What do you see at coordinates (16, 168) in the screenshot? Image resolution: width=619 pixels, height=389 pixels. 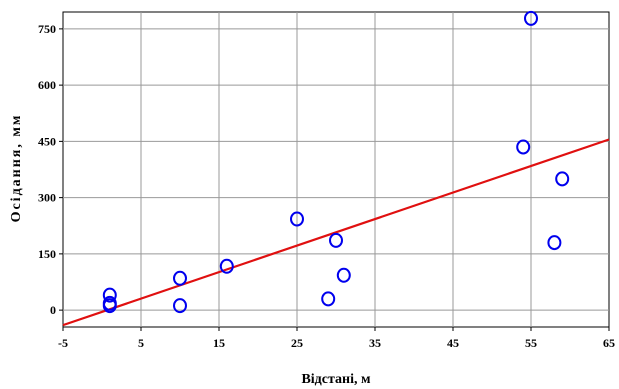 I see `y-axis-title: Осідання, мм` at bounding box center [16, 168].